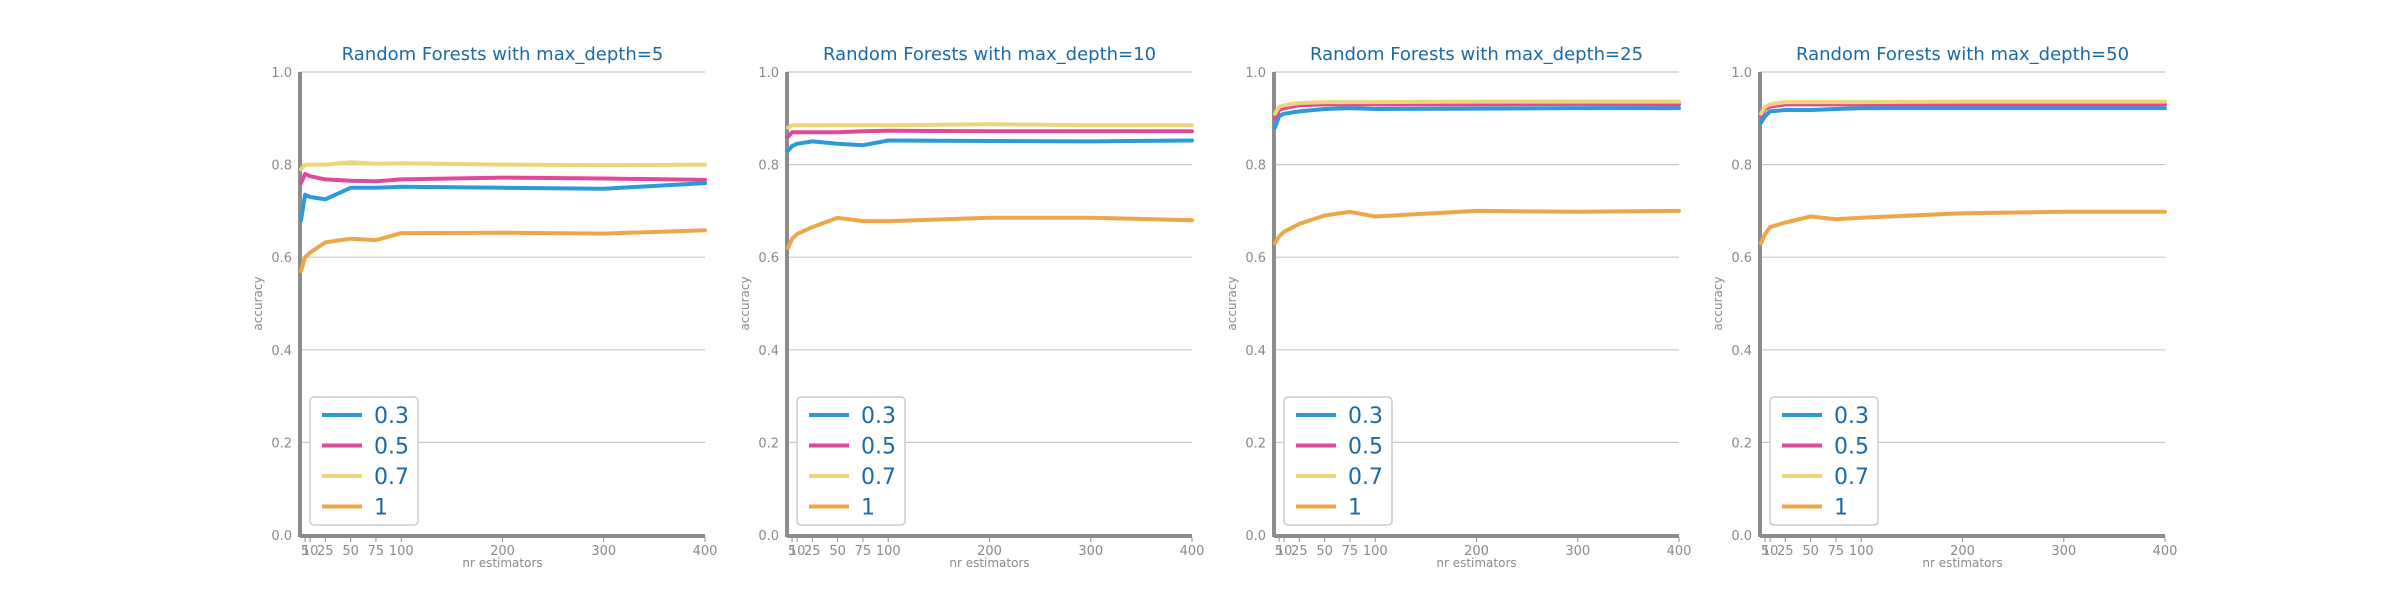 The width and height of the screenshot is (2400, 600). I want to click on chart-title: Random Forests with max_depth=25, so click(1476, 54).